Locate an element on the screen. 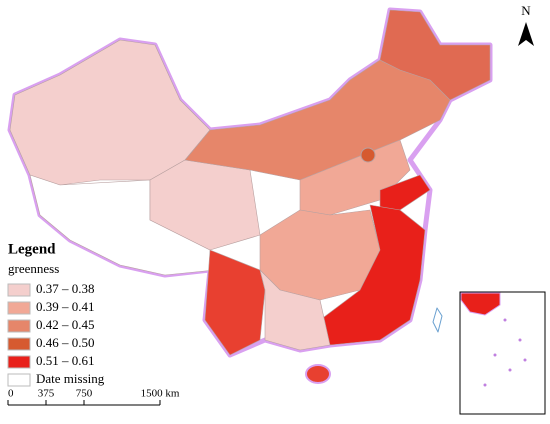 Image resolution: width=550 pixels, height=424 pixels. inset is located at coordinates (502, 353).